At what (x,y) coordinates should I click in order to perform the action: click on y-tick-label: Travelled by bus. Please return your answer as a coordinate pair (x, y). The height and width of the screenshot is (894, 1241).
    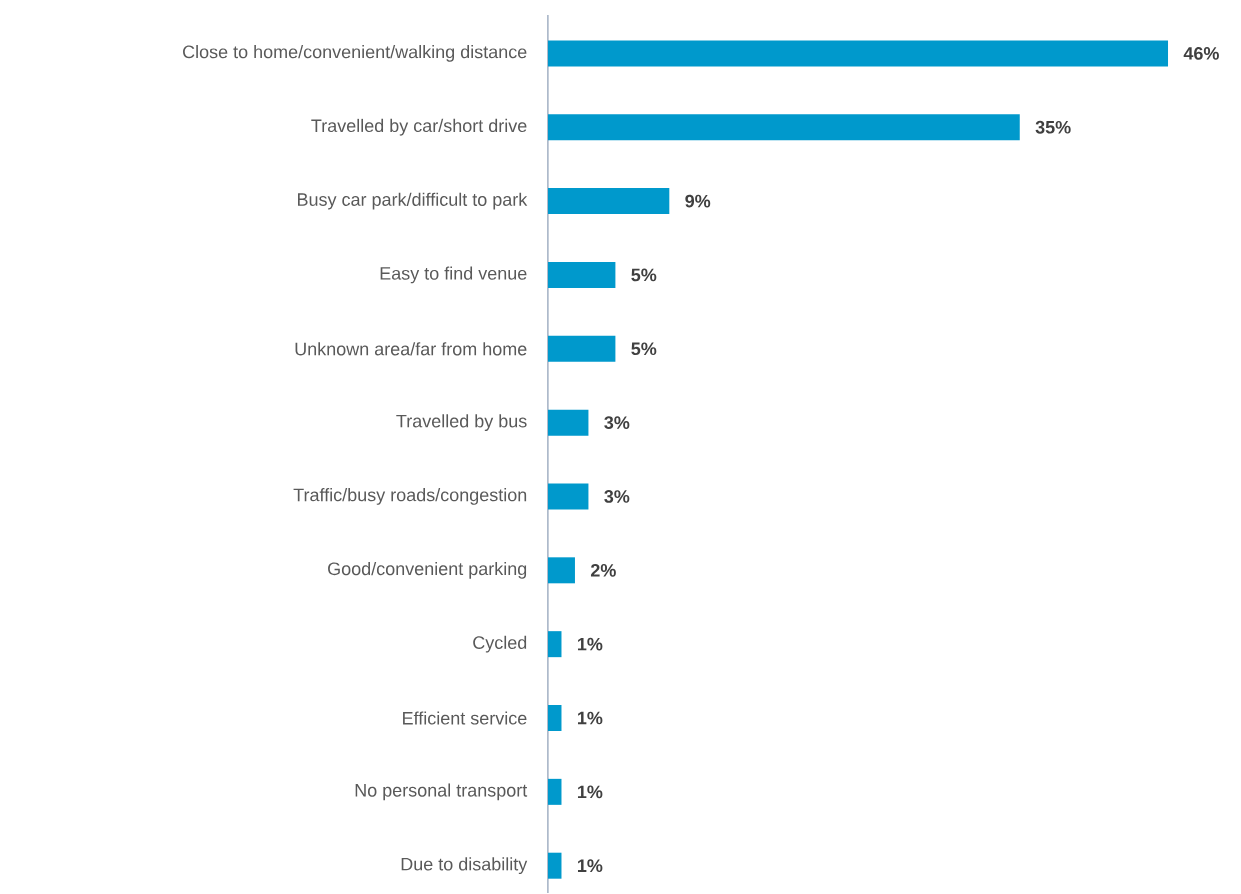
    Looking at the image, I should click on (461, 423).